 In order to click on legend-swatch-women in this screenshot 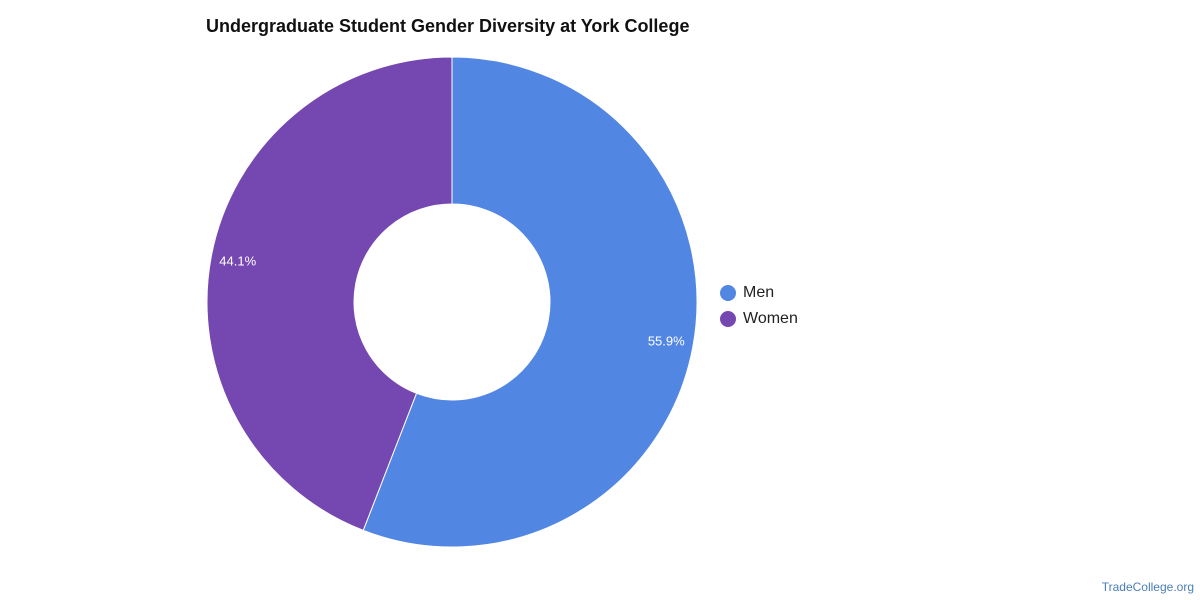, I will do `click(728, 319)`.